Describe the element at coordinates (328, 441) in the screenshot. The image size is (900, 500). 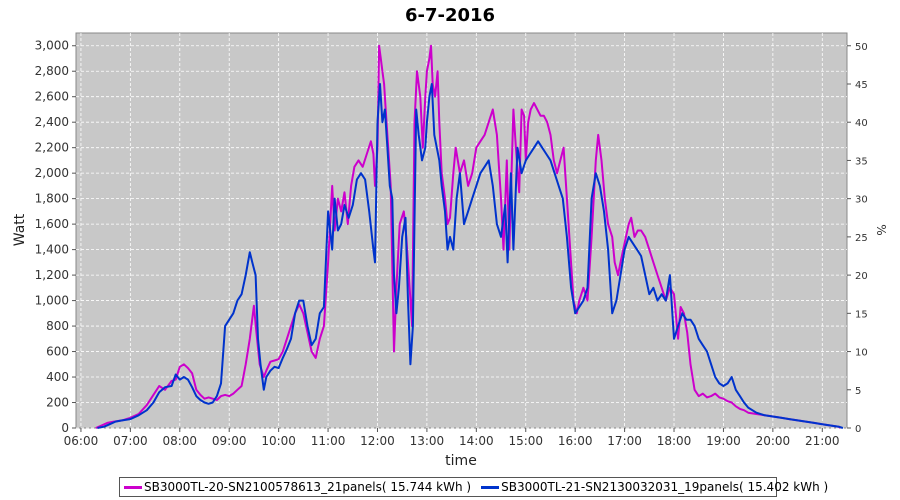
I see `x-tick-label: 11:00` at that location.